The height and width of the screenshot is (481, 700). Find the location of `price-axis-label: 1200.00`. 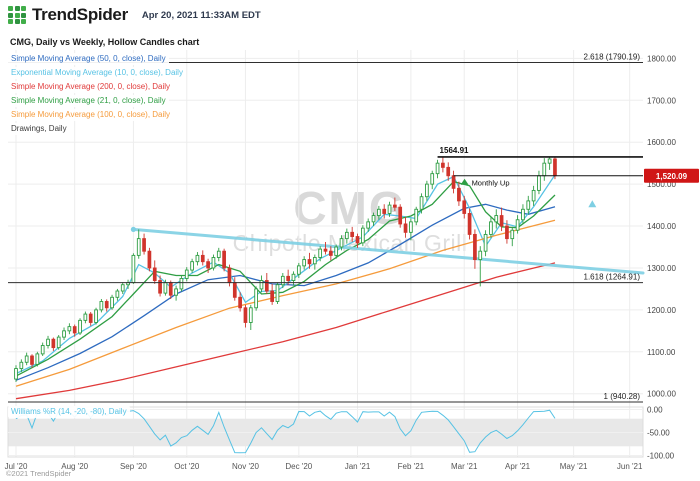

price-axis-label: 1200.00 is located at coordinates (661, 310).